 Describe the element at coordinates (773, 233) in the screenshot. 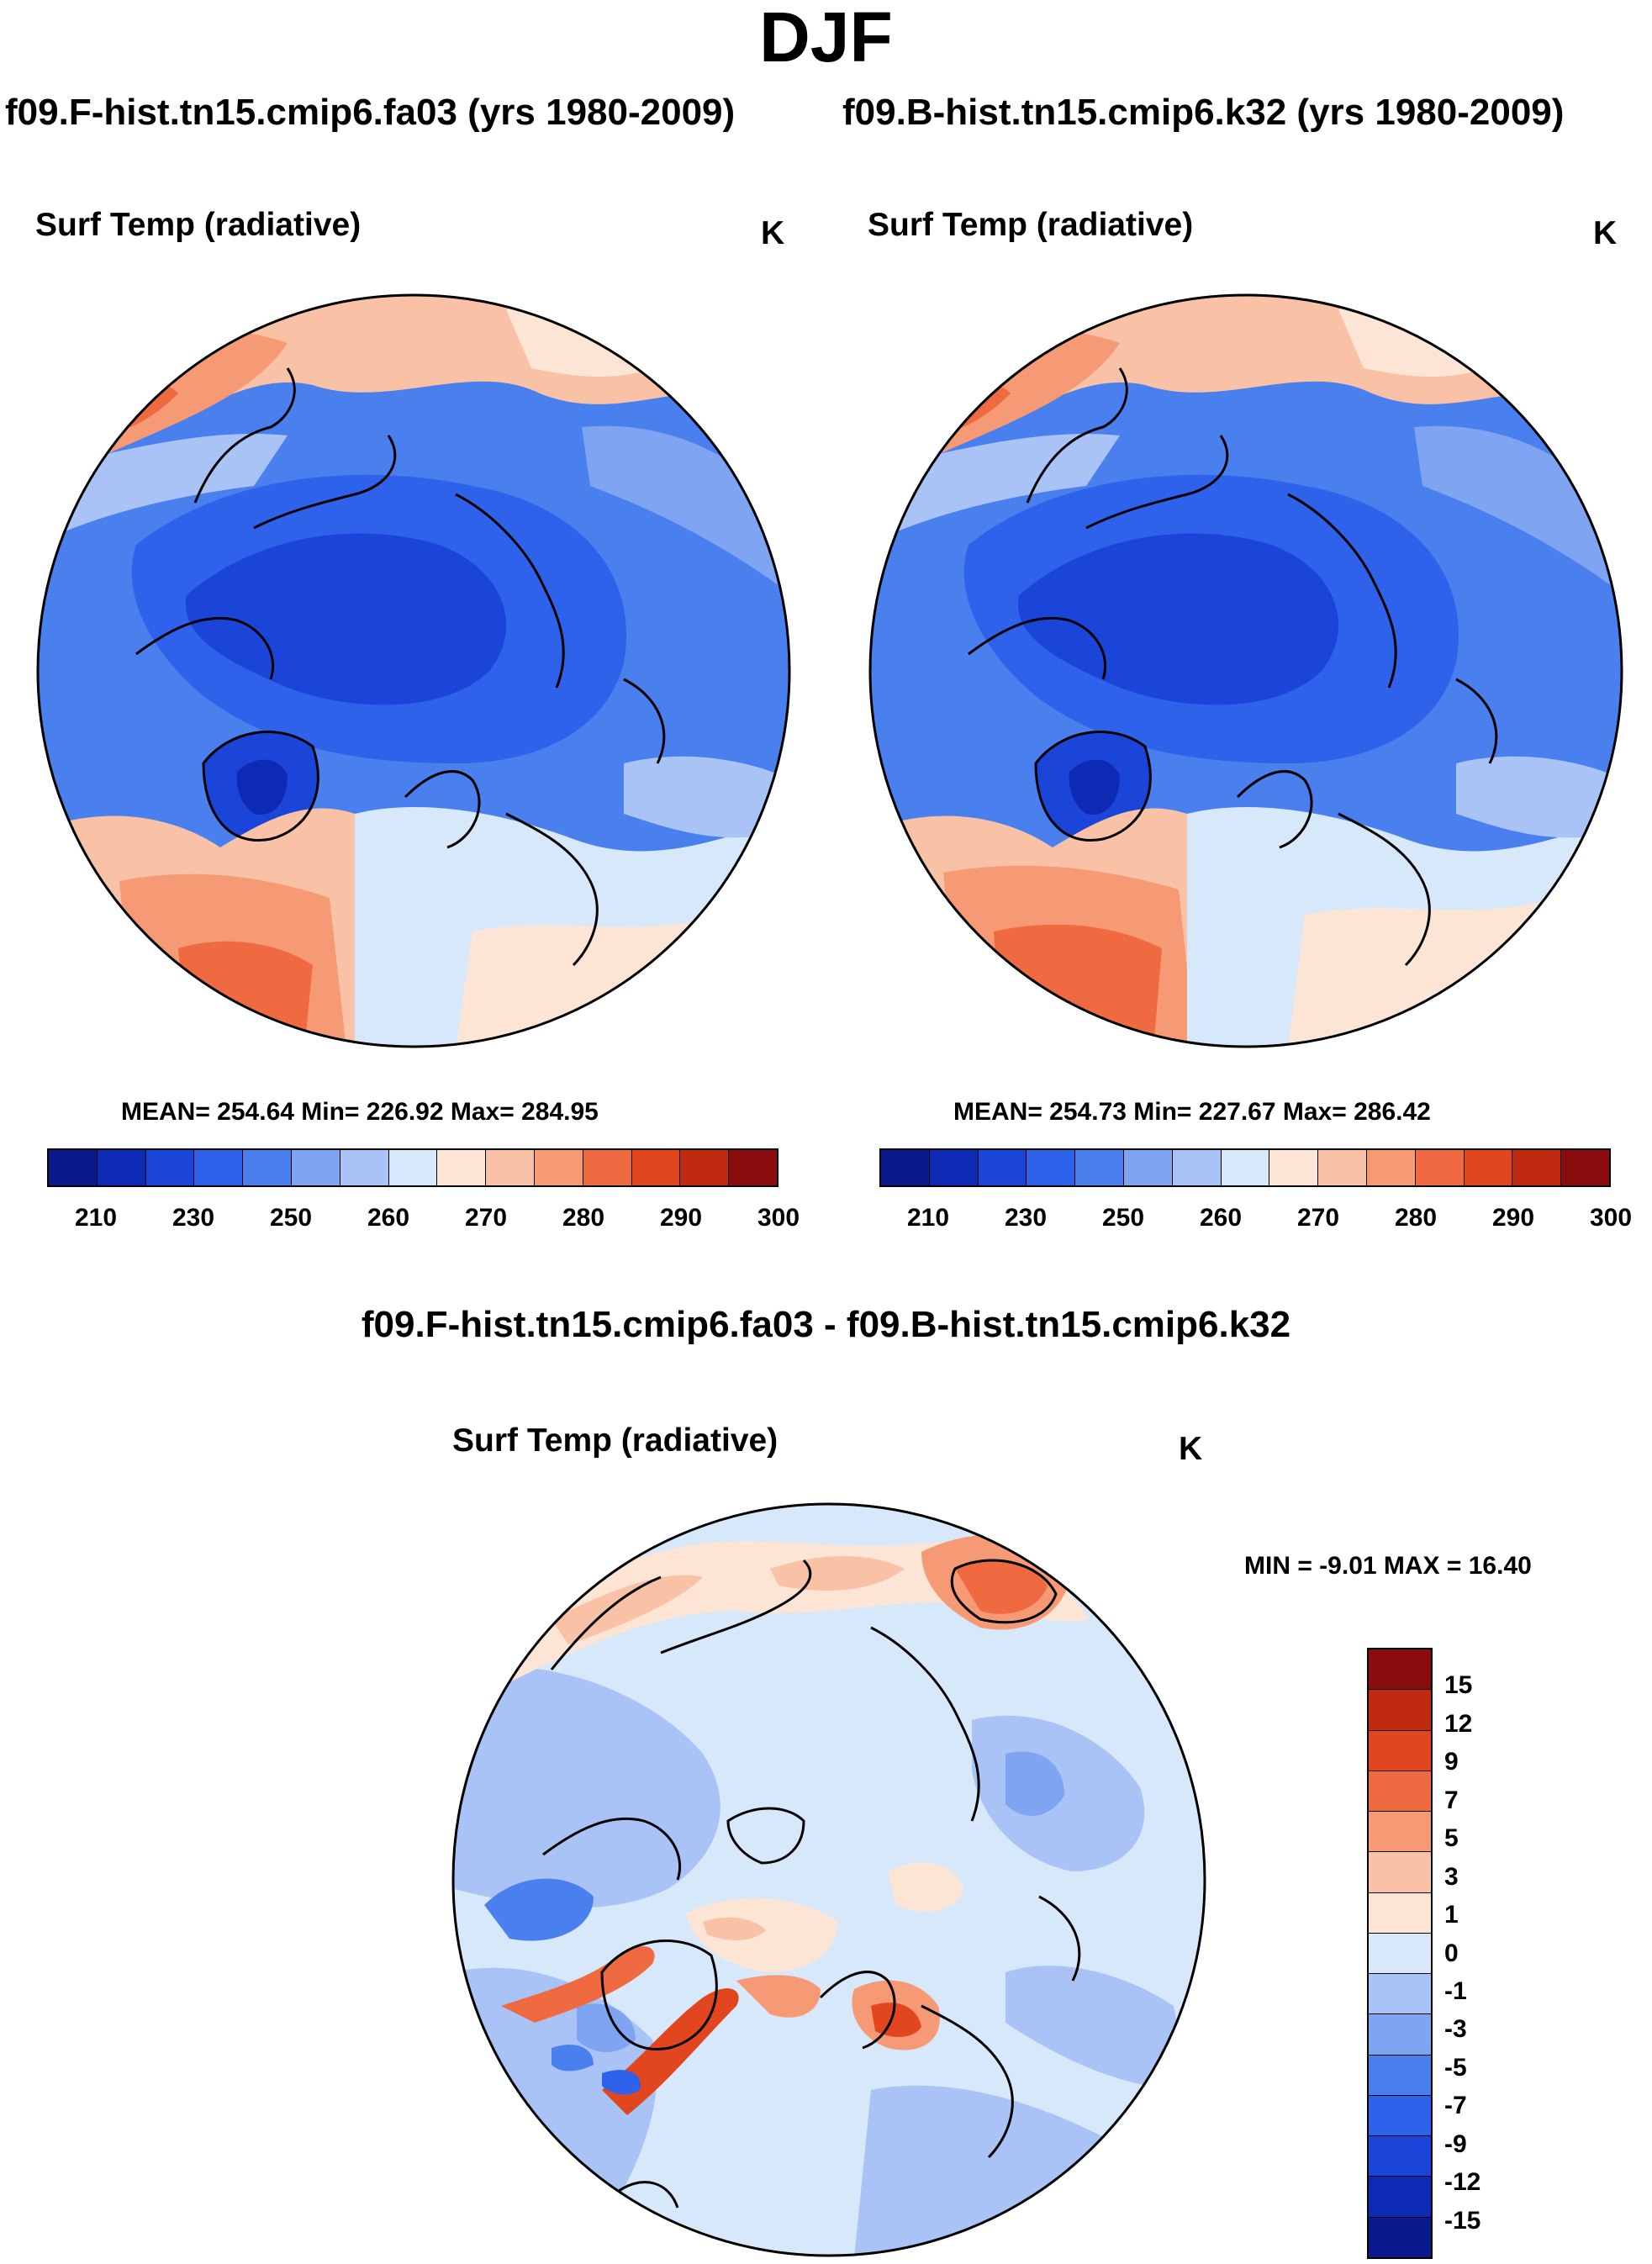

I see `left-panel-unit: K` at that location.